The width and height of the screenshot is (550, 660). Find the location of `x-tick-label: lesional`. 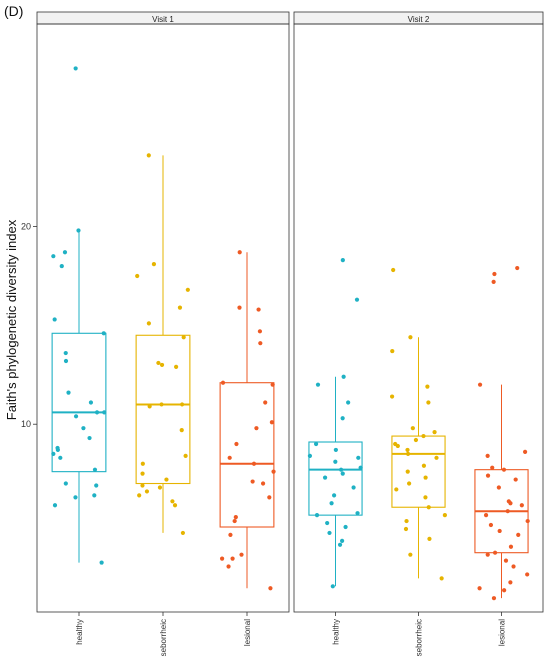

x-tick-label: lesional is located at coordinates (502, 632).